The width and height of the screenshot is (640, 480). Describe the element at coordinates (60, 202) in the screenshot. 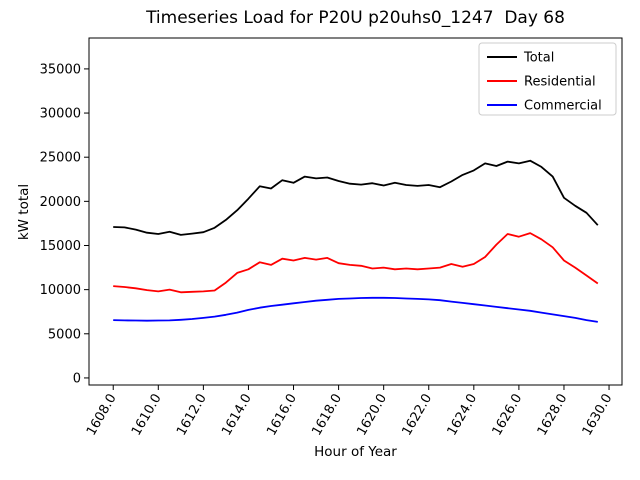

I see `y-tick-label: 20000` at that location.